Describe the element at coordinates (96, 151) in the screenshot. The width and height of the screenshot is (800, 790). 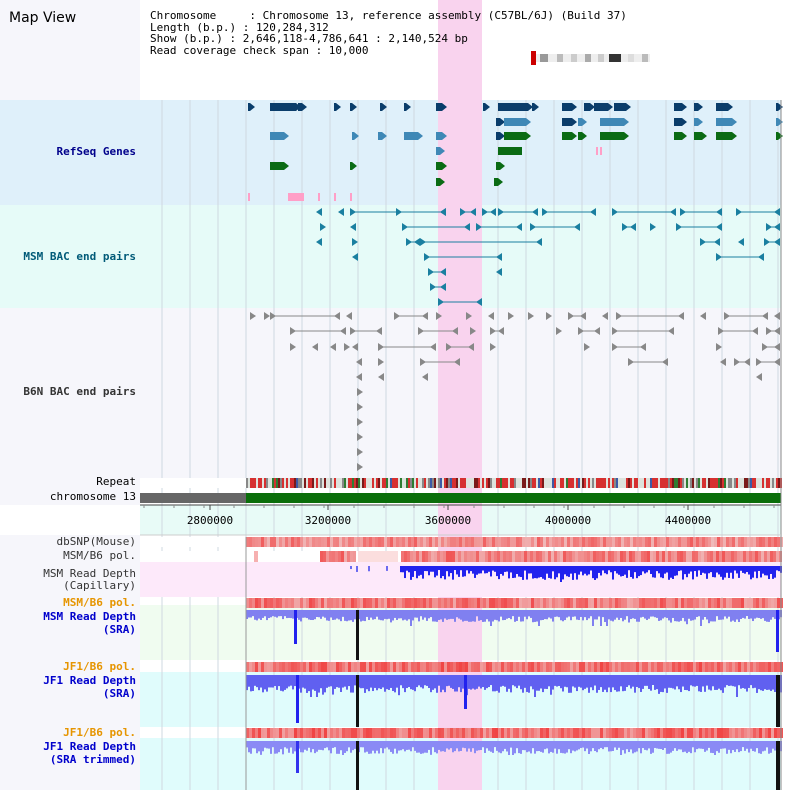
I see `track-label-refseq-genes: RefSeq Genes` at that location.